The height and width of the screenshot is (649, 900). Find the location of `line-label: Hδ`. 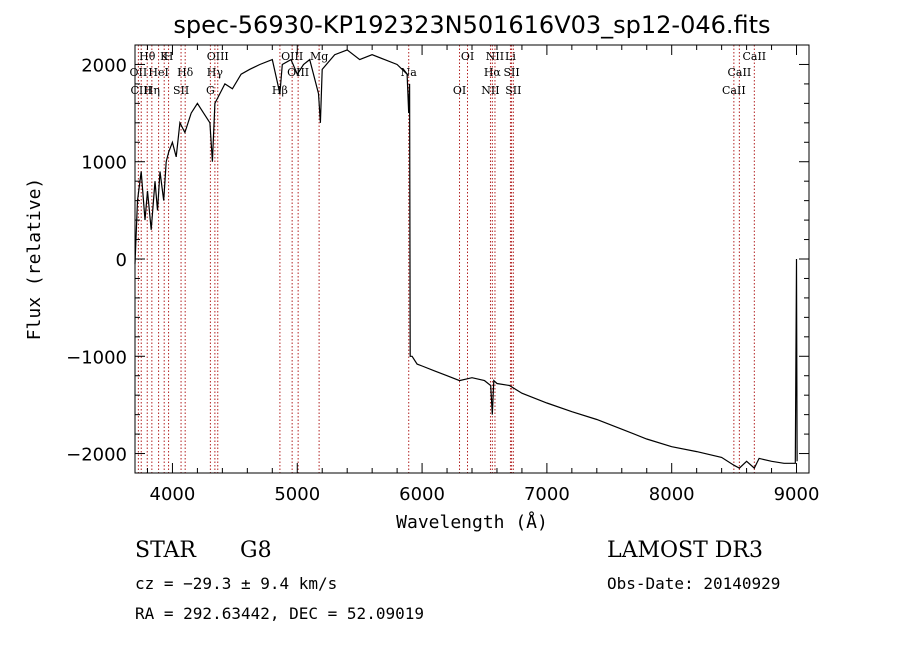

line-label: Hδ is located at coordinates (185, 72).